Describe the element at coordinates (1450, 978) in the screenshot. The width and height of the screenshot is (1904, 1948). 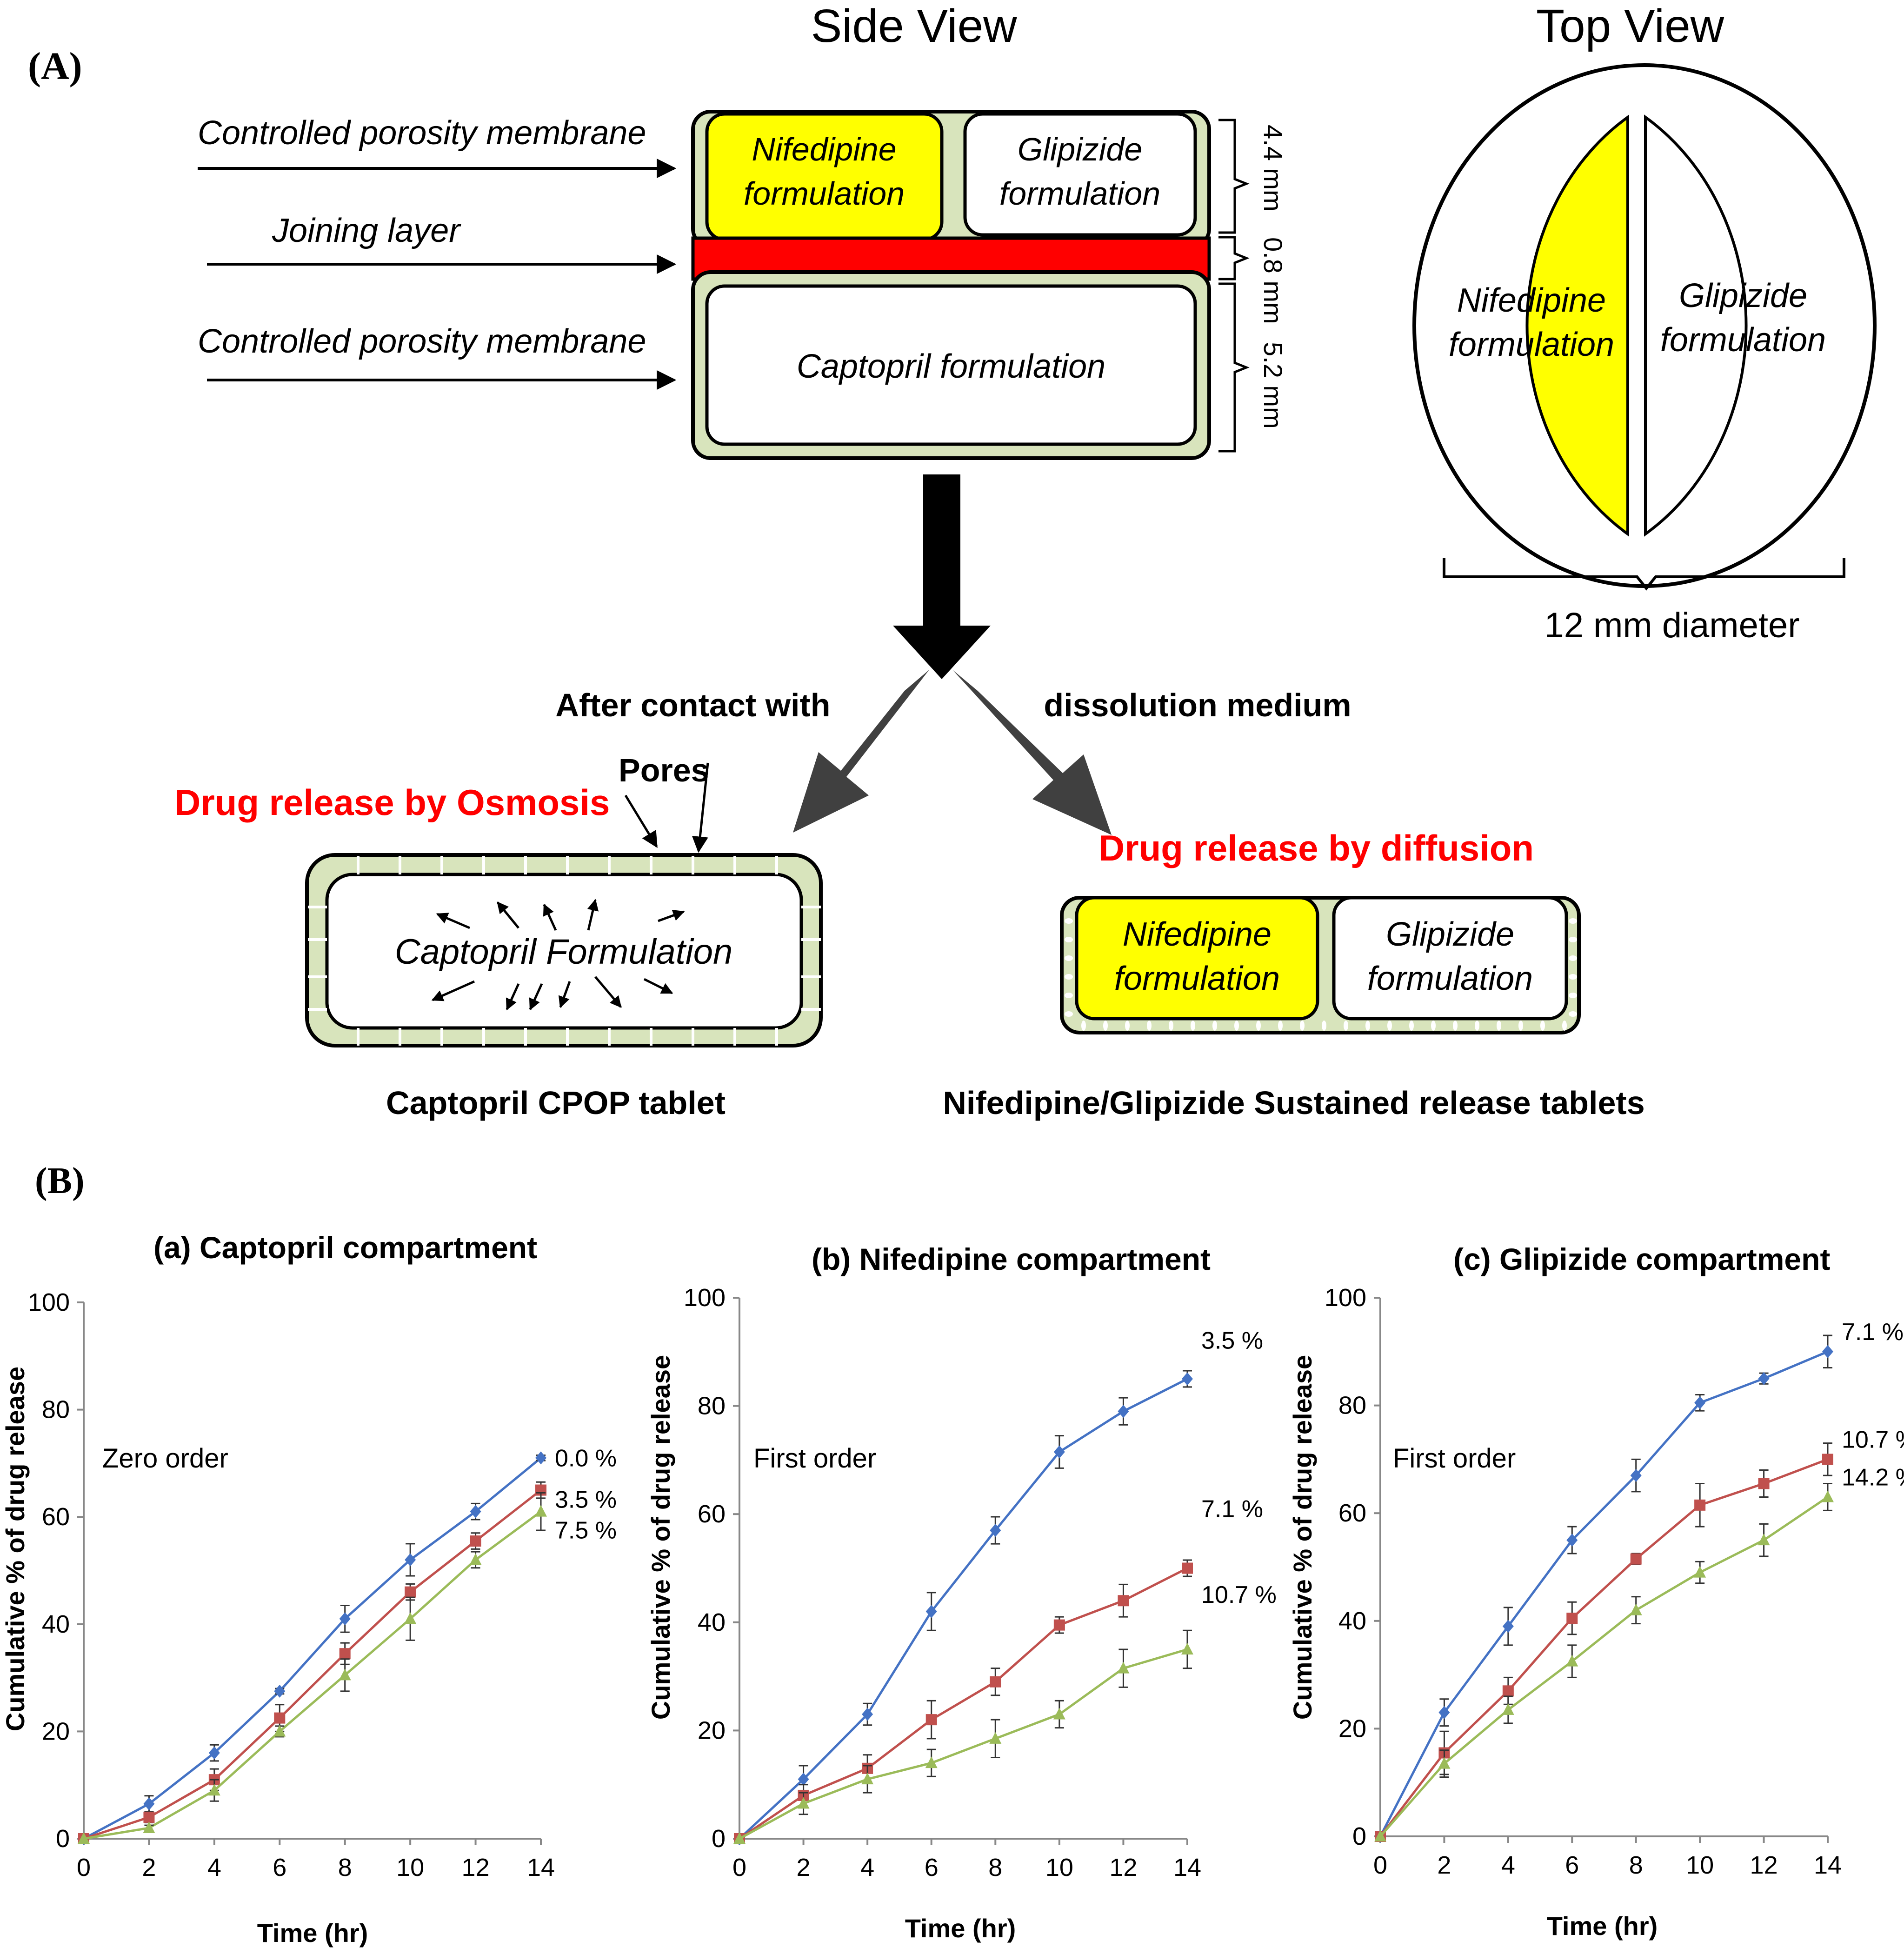
I see `sr-glipizide-line2: formulation` at that location.